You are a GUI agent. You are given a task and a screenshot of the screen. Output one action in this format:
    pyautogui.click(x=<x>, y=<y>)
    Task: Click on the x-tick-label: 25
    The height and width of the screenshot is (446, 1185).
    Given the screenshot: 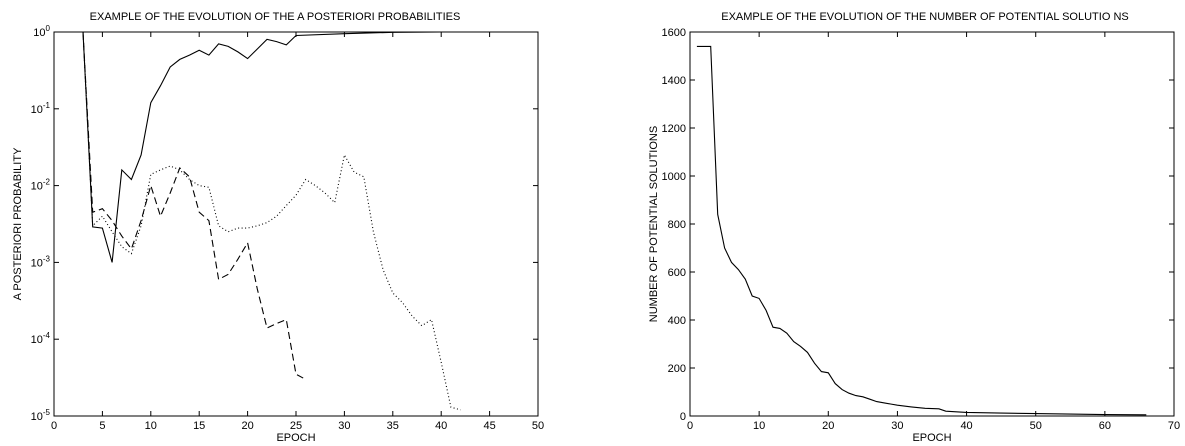 What is the action you would take?
    pyautogui.click(x=296, y=426)
    